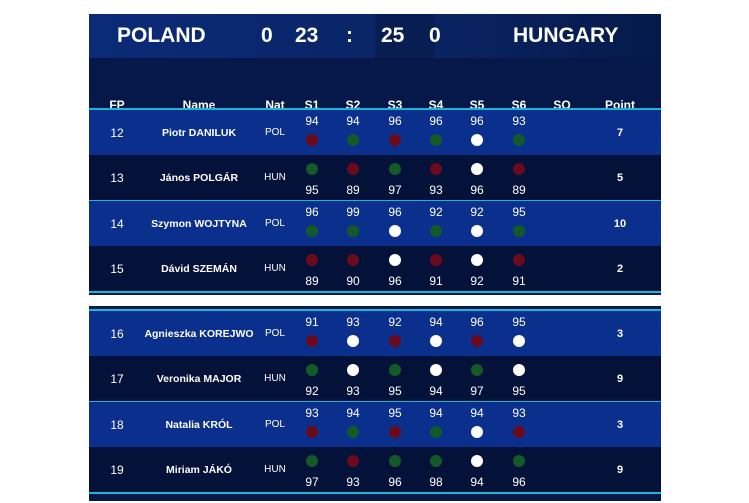 Image resolution: width=749 pixels, height=503 pixels. Describe the element at coordinates (375, 379) in the screenshot. I see `table-row: 17 Veronika MAJOR HUN 92 93 95 94 97 95 9` at that location.